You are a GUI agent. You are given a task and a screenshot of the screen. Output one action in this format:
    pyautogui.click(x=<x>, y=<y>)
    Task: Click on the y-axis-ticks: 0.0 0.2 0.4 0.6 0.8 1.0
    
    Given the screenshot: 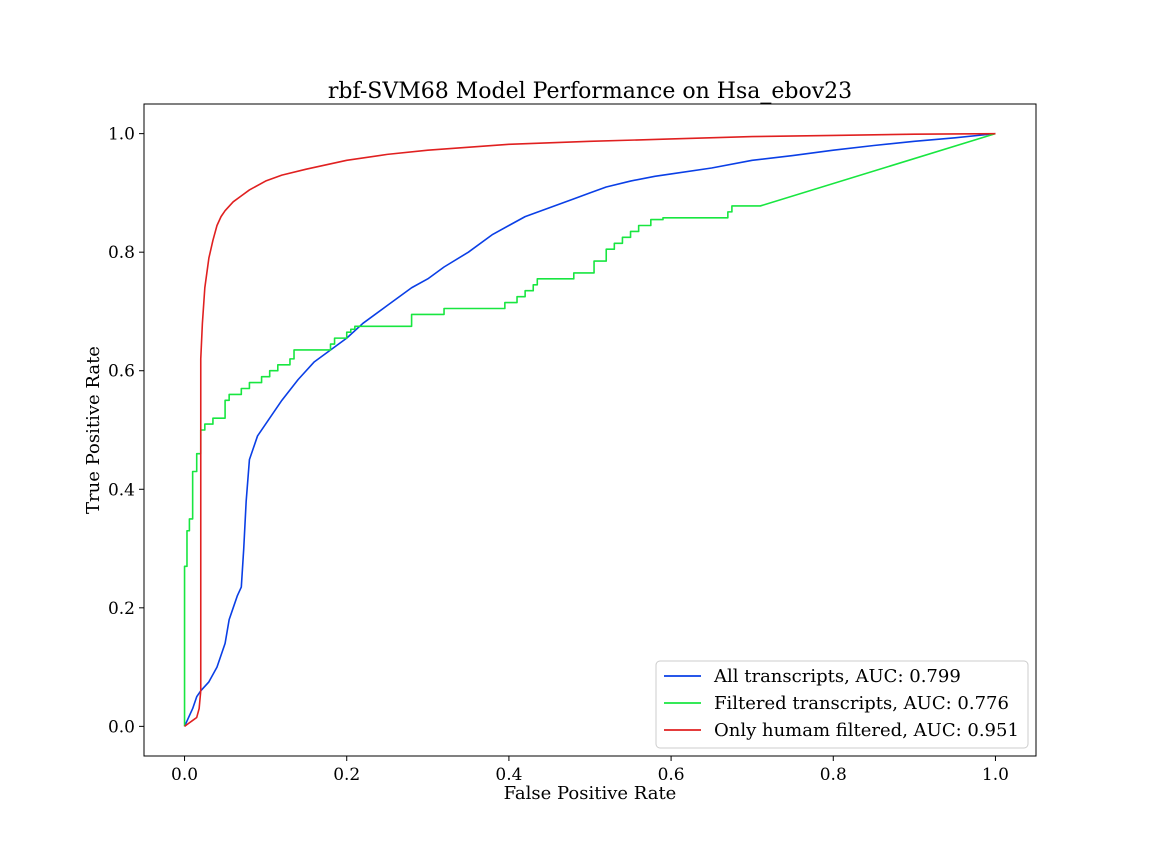 What is the action you would take?
    pyautogui.click(x=126, y=431)
    